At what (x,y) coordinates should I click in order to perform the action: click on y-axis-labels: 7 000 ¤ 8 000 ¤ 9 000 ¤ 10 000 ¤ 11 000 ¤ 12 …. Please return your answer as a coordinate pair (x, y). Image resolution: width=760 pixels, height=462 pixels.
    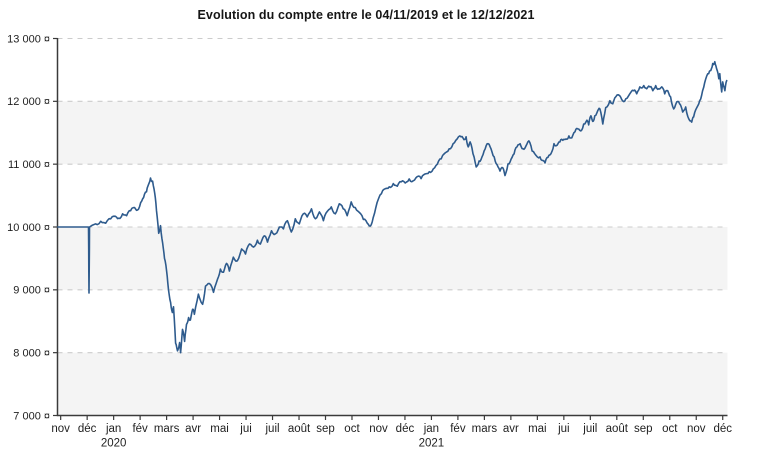
    Looking at the image, I should click on (32, 227).